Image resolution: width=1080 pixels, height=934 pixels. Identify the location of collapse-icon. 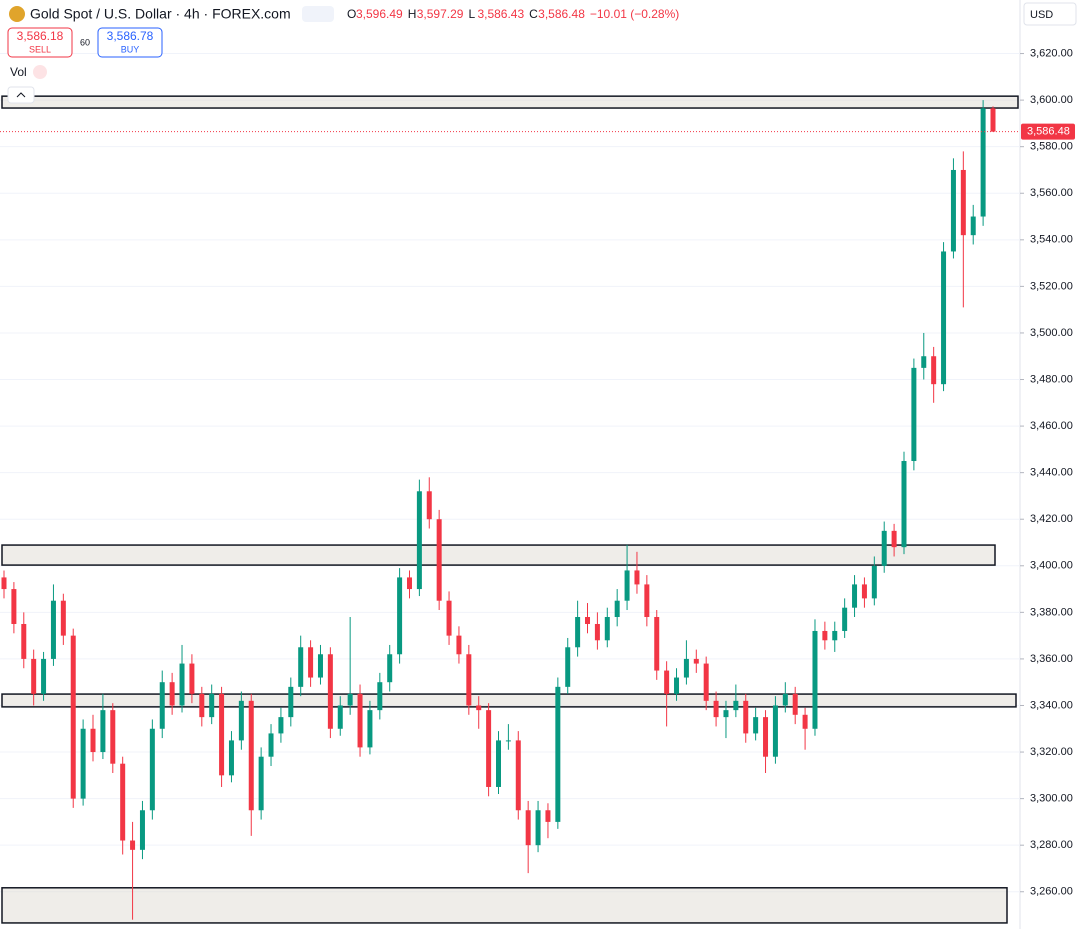
(21, 95).